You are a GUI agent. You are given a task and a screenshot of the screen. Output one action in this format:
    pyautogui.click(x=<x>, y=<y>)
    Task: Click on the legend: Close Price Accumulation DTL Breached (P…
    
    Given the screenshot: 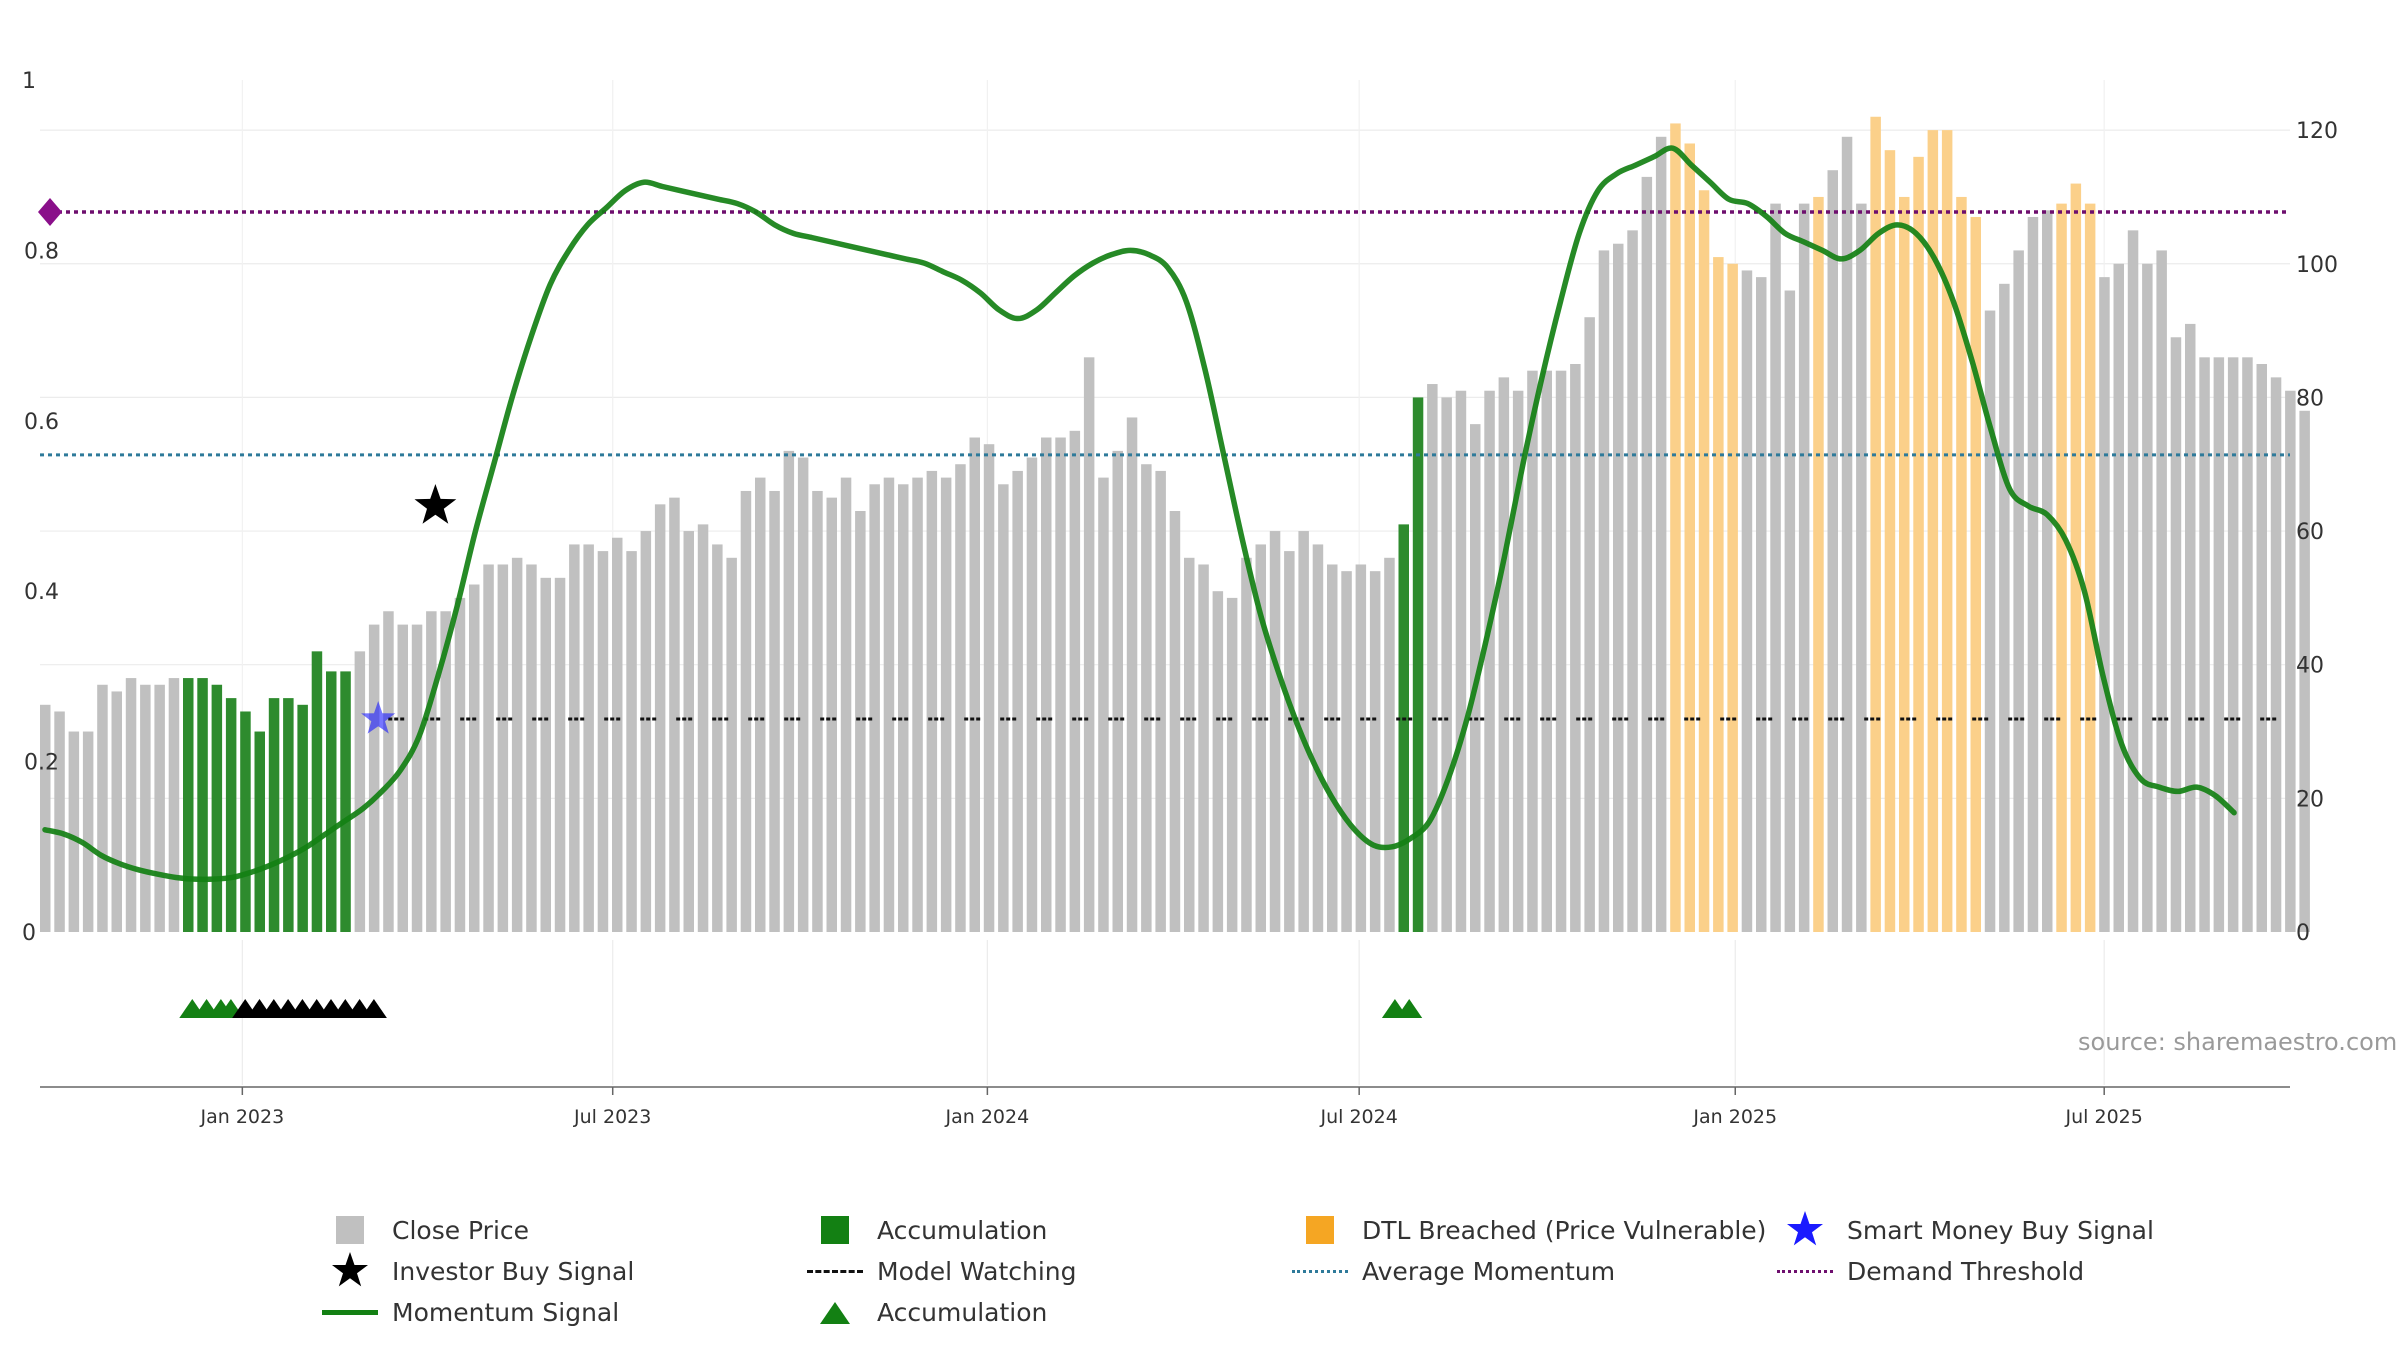 What is the action you would take?
    pyautogui.click(x=1270, y=1271)
    